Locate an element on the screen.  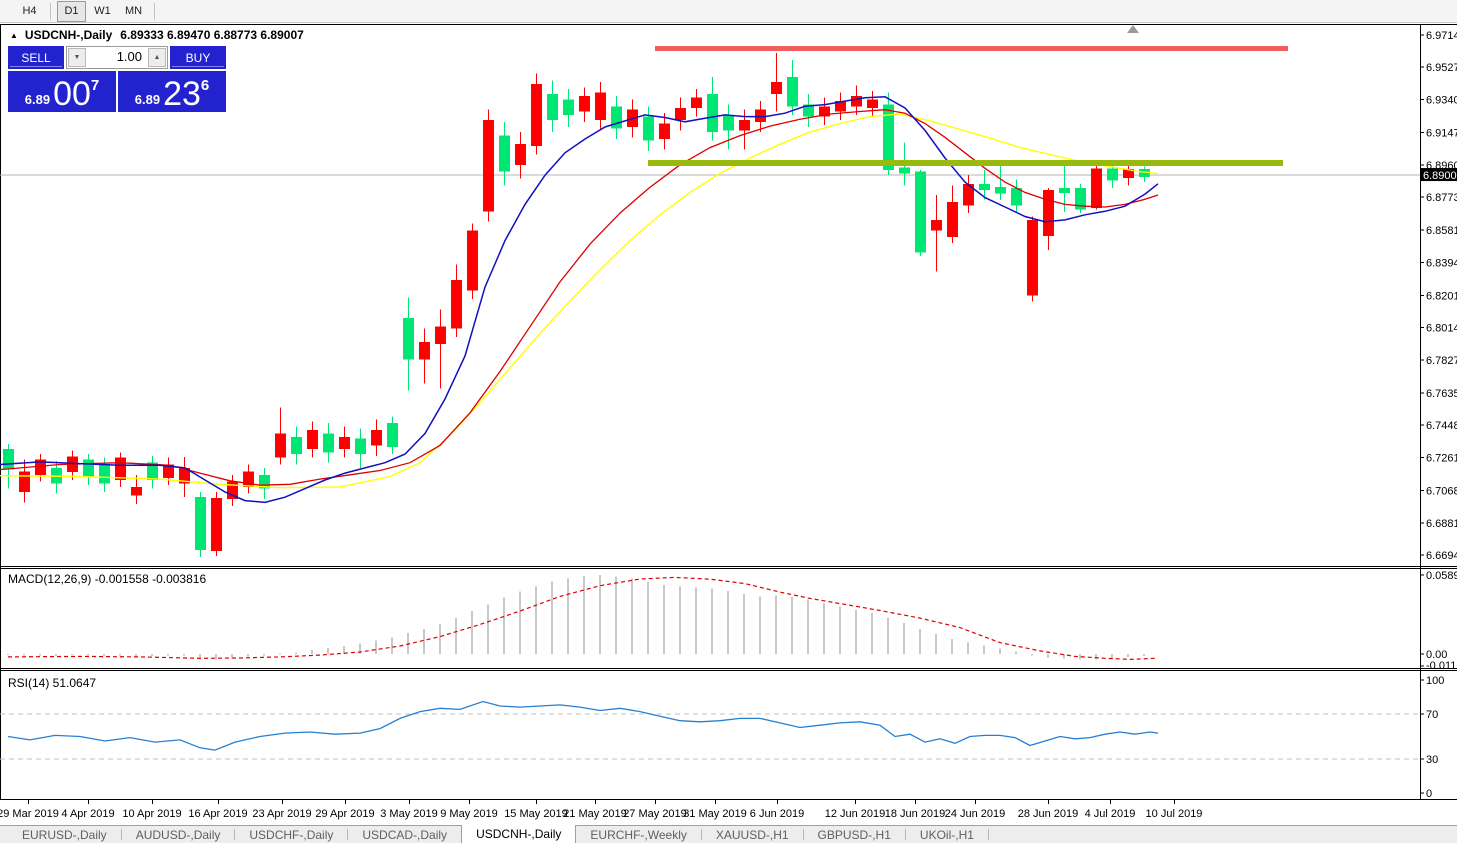
timeframe-button-d1: D1 is located at coordinates (71, 11).